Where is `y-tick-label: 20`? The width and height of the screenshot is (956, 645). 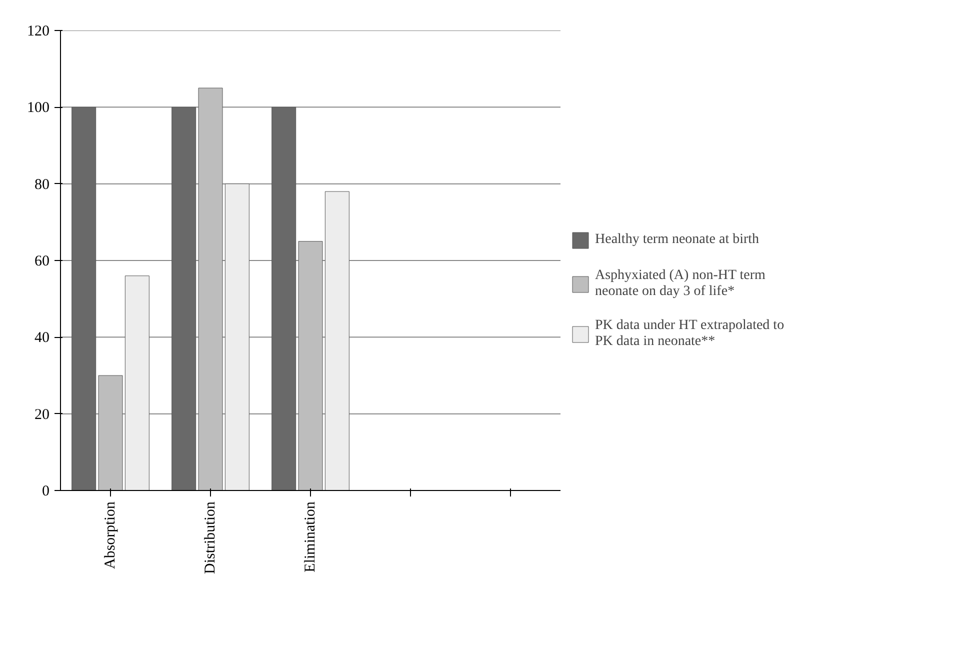 y-tick-label: 20 is located at coordinates (42, 414).